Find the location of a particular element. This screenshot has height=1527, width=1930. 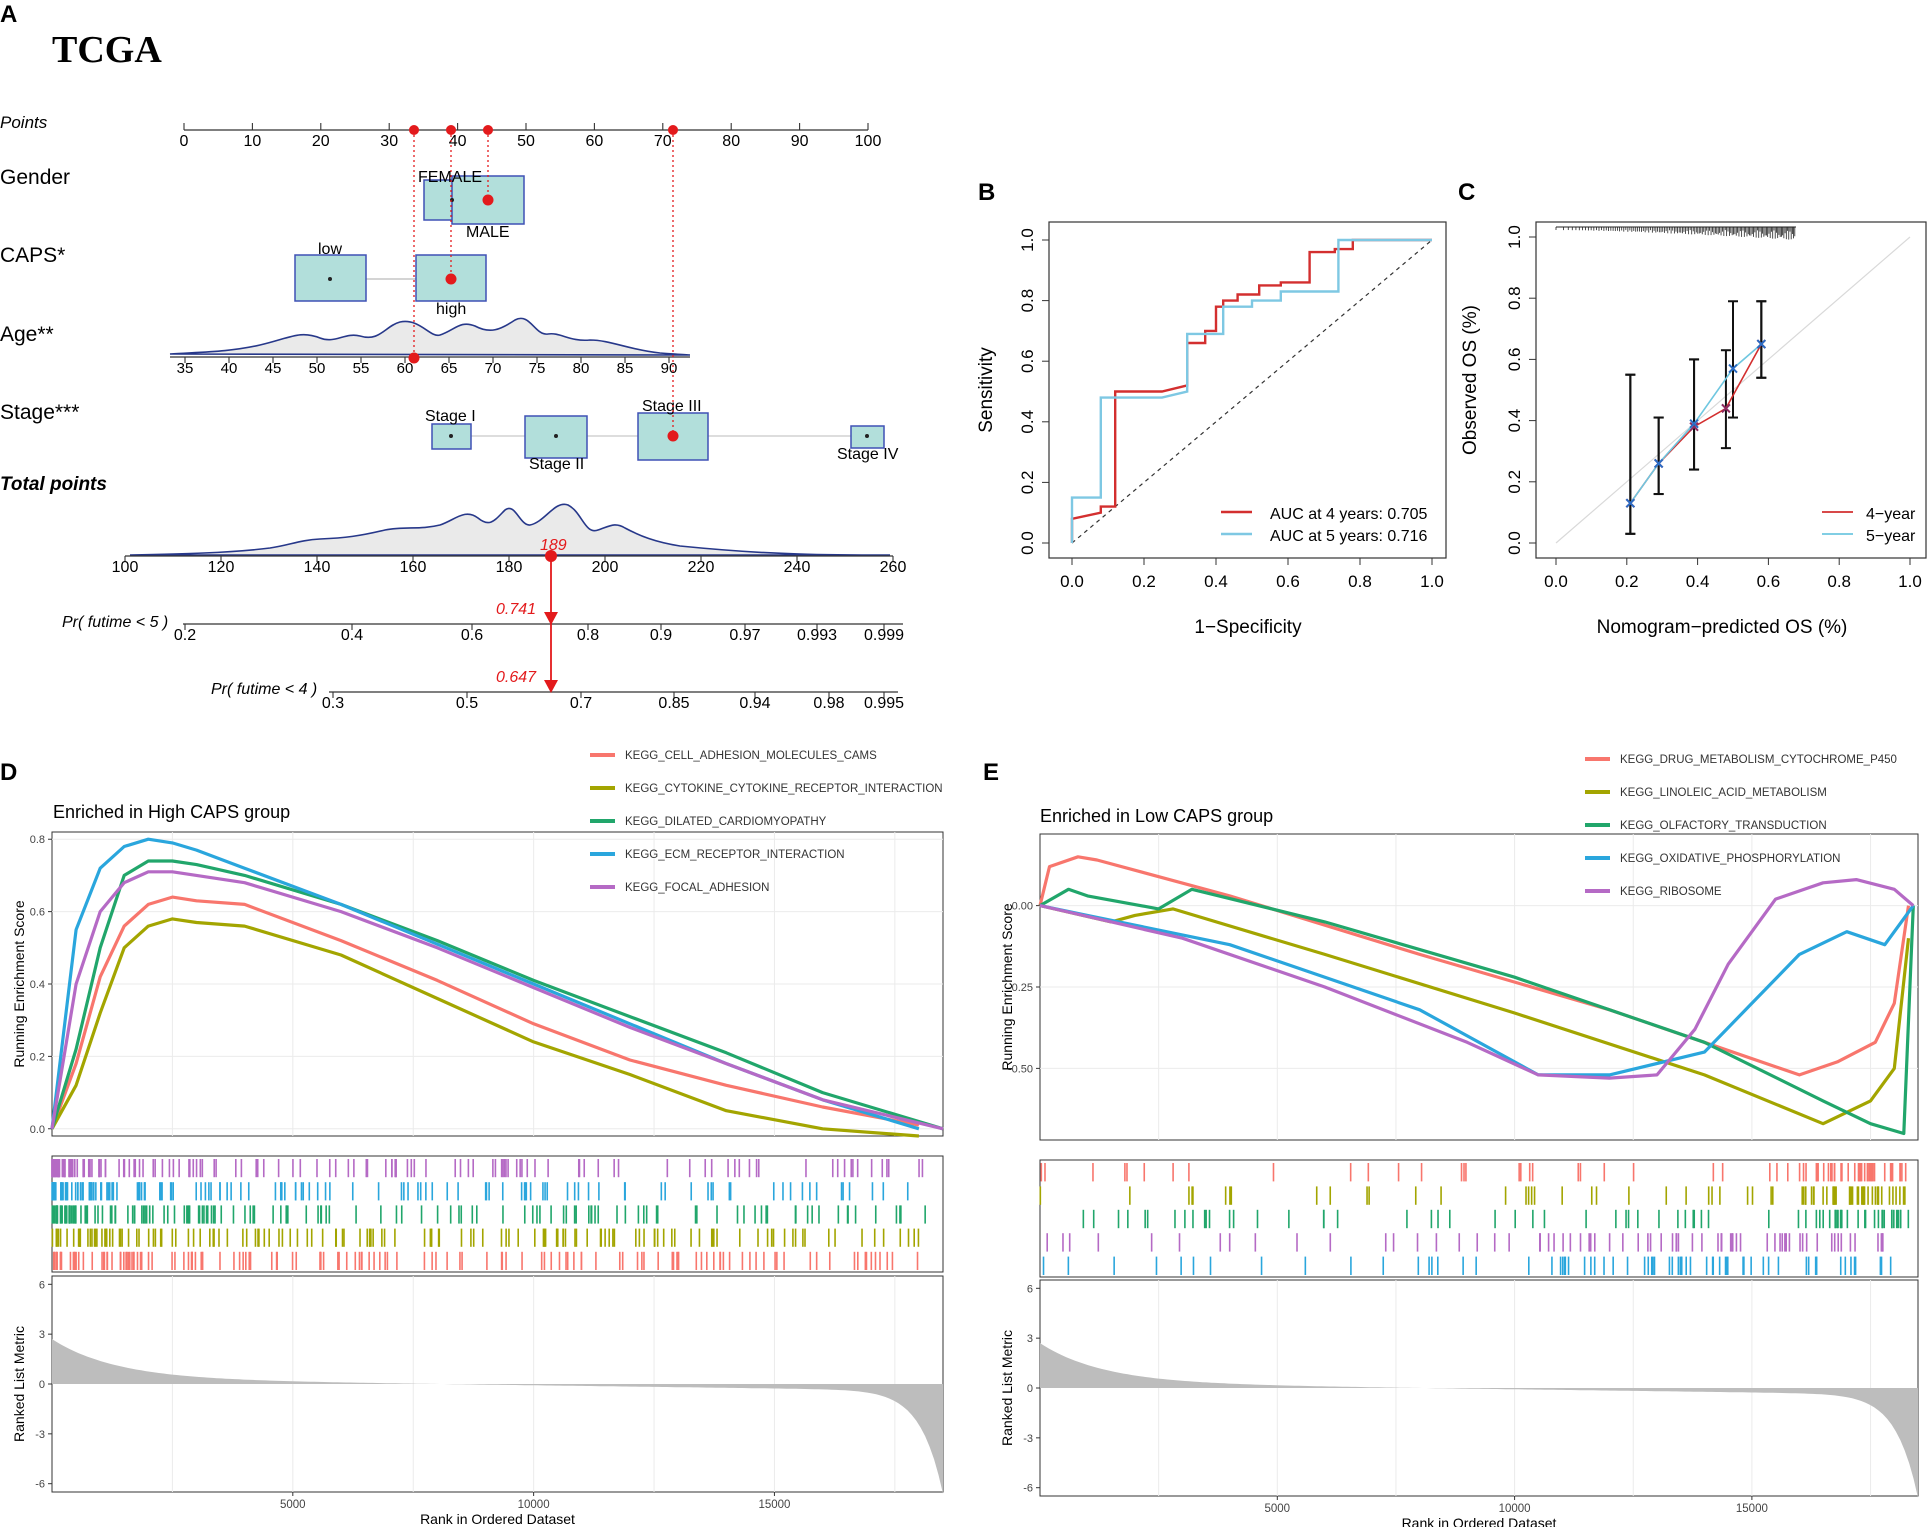

panel-label-c: C is located at coordinates (1466, 192).